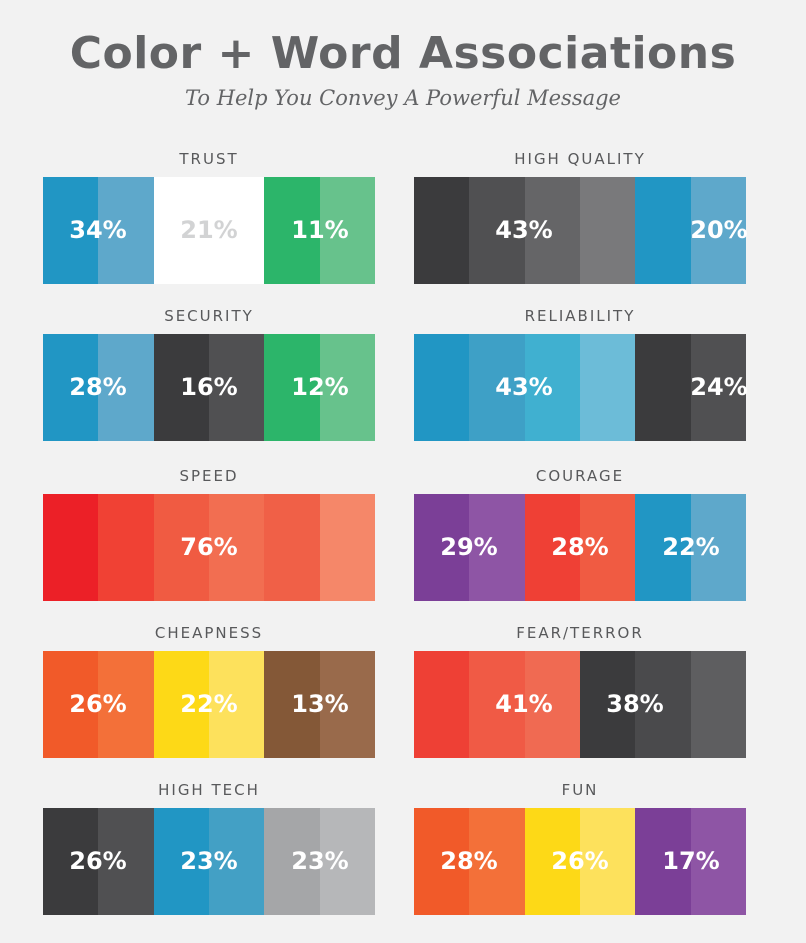 This screenshot has height=943, width=806. Describe the element at coordinates (403, 98) in the screenshot. I see `page-subtitle: To Help You Convey A Powerful Message` at that location.